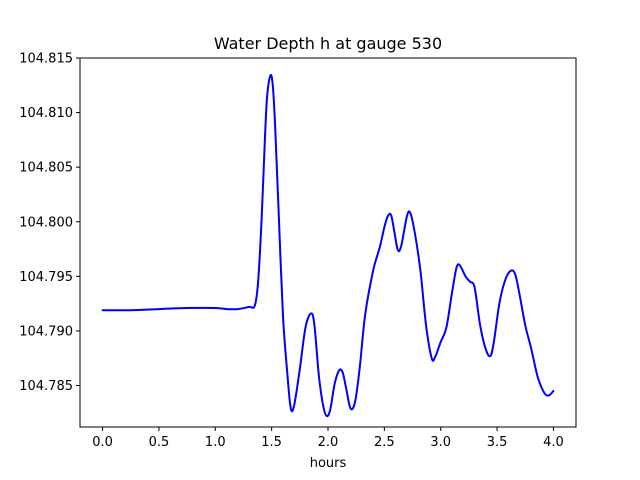 This screenshot has height=480, width=640. What do you see at coordinates (553, 442) in the screenshot?
I see `x-tick-label: 4.0` at bounding box center [553, 442].